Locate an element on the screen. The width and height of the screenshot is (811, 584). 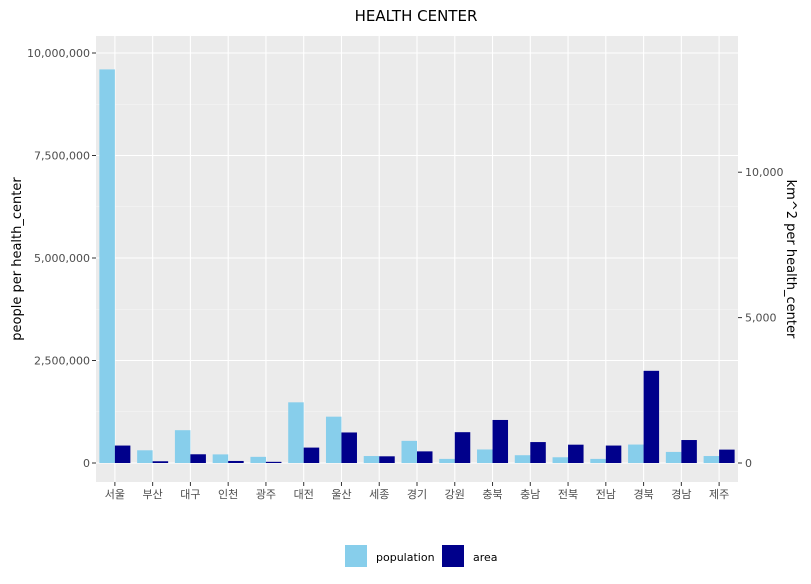
y-left-tick-label: 10,000,000 is located at coordinates (58, 53).